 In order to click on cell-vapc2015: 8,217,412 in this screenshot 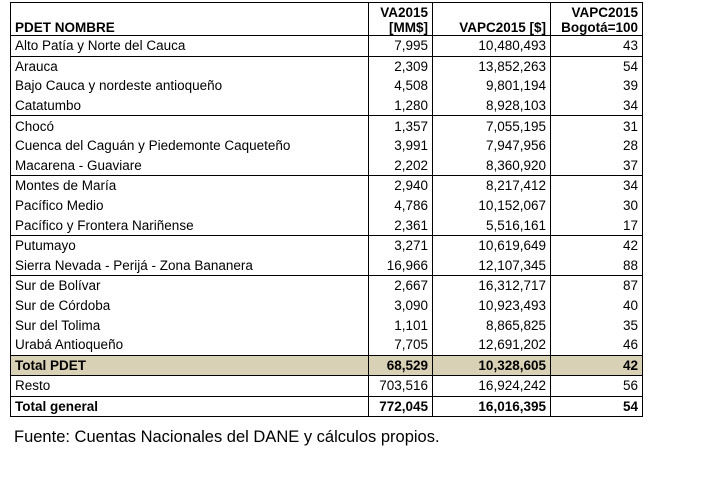, I will do `click(491, 185)`.